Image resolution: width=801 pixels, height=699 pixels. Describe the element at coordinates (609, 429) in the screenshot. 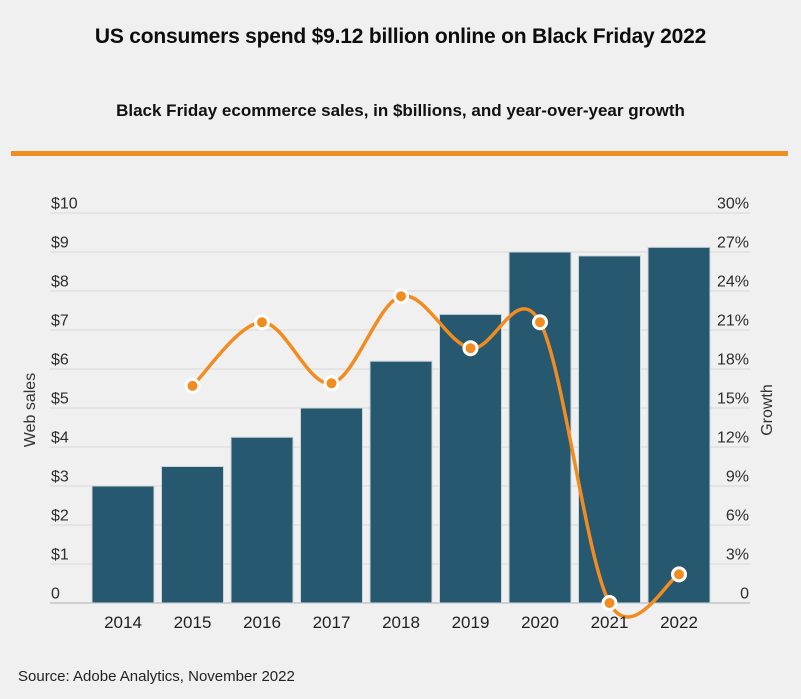

I see `bar-2021` at that location.